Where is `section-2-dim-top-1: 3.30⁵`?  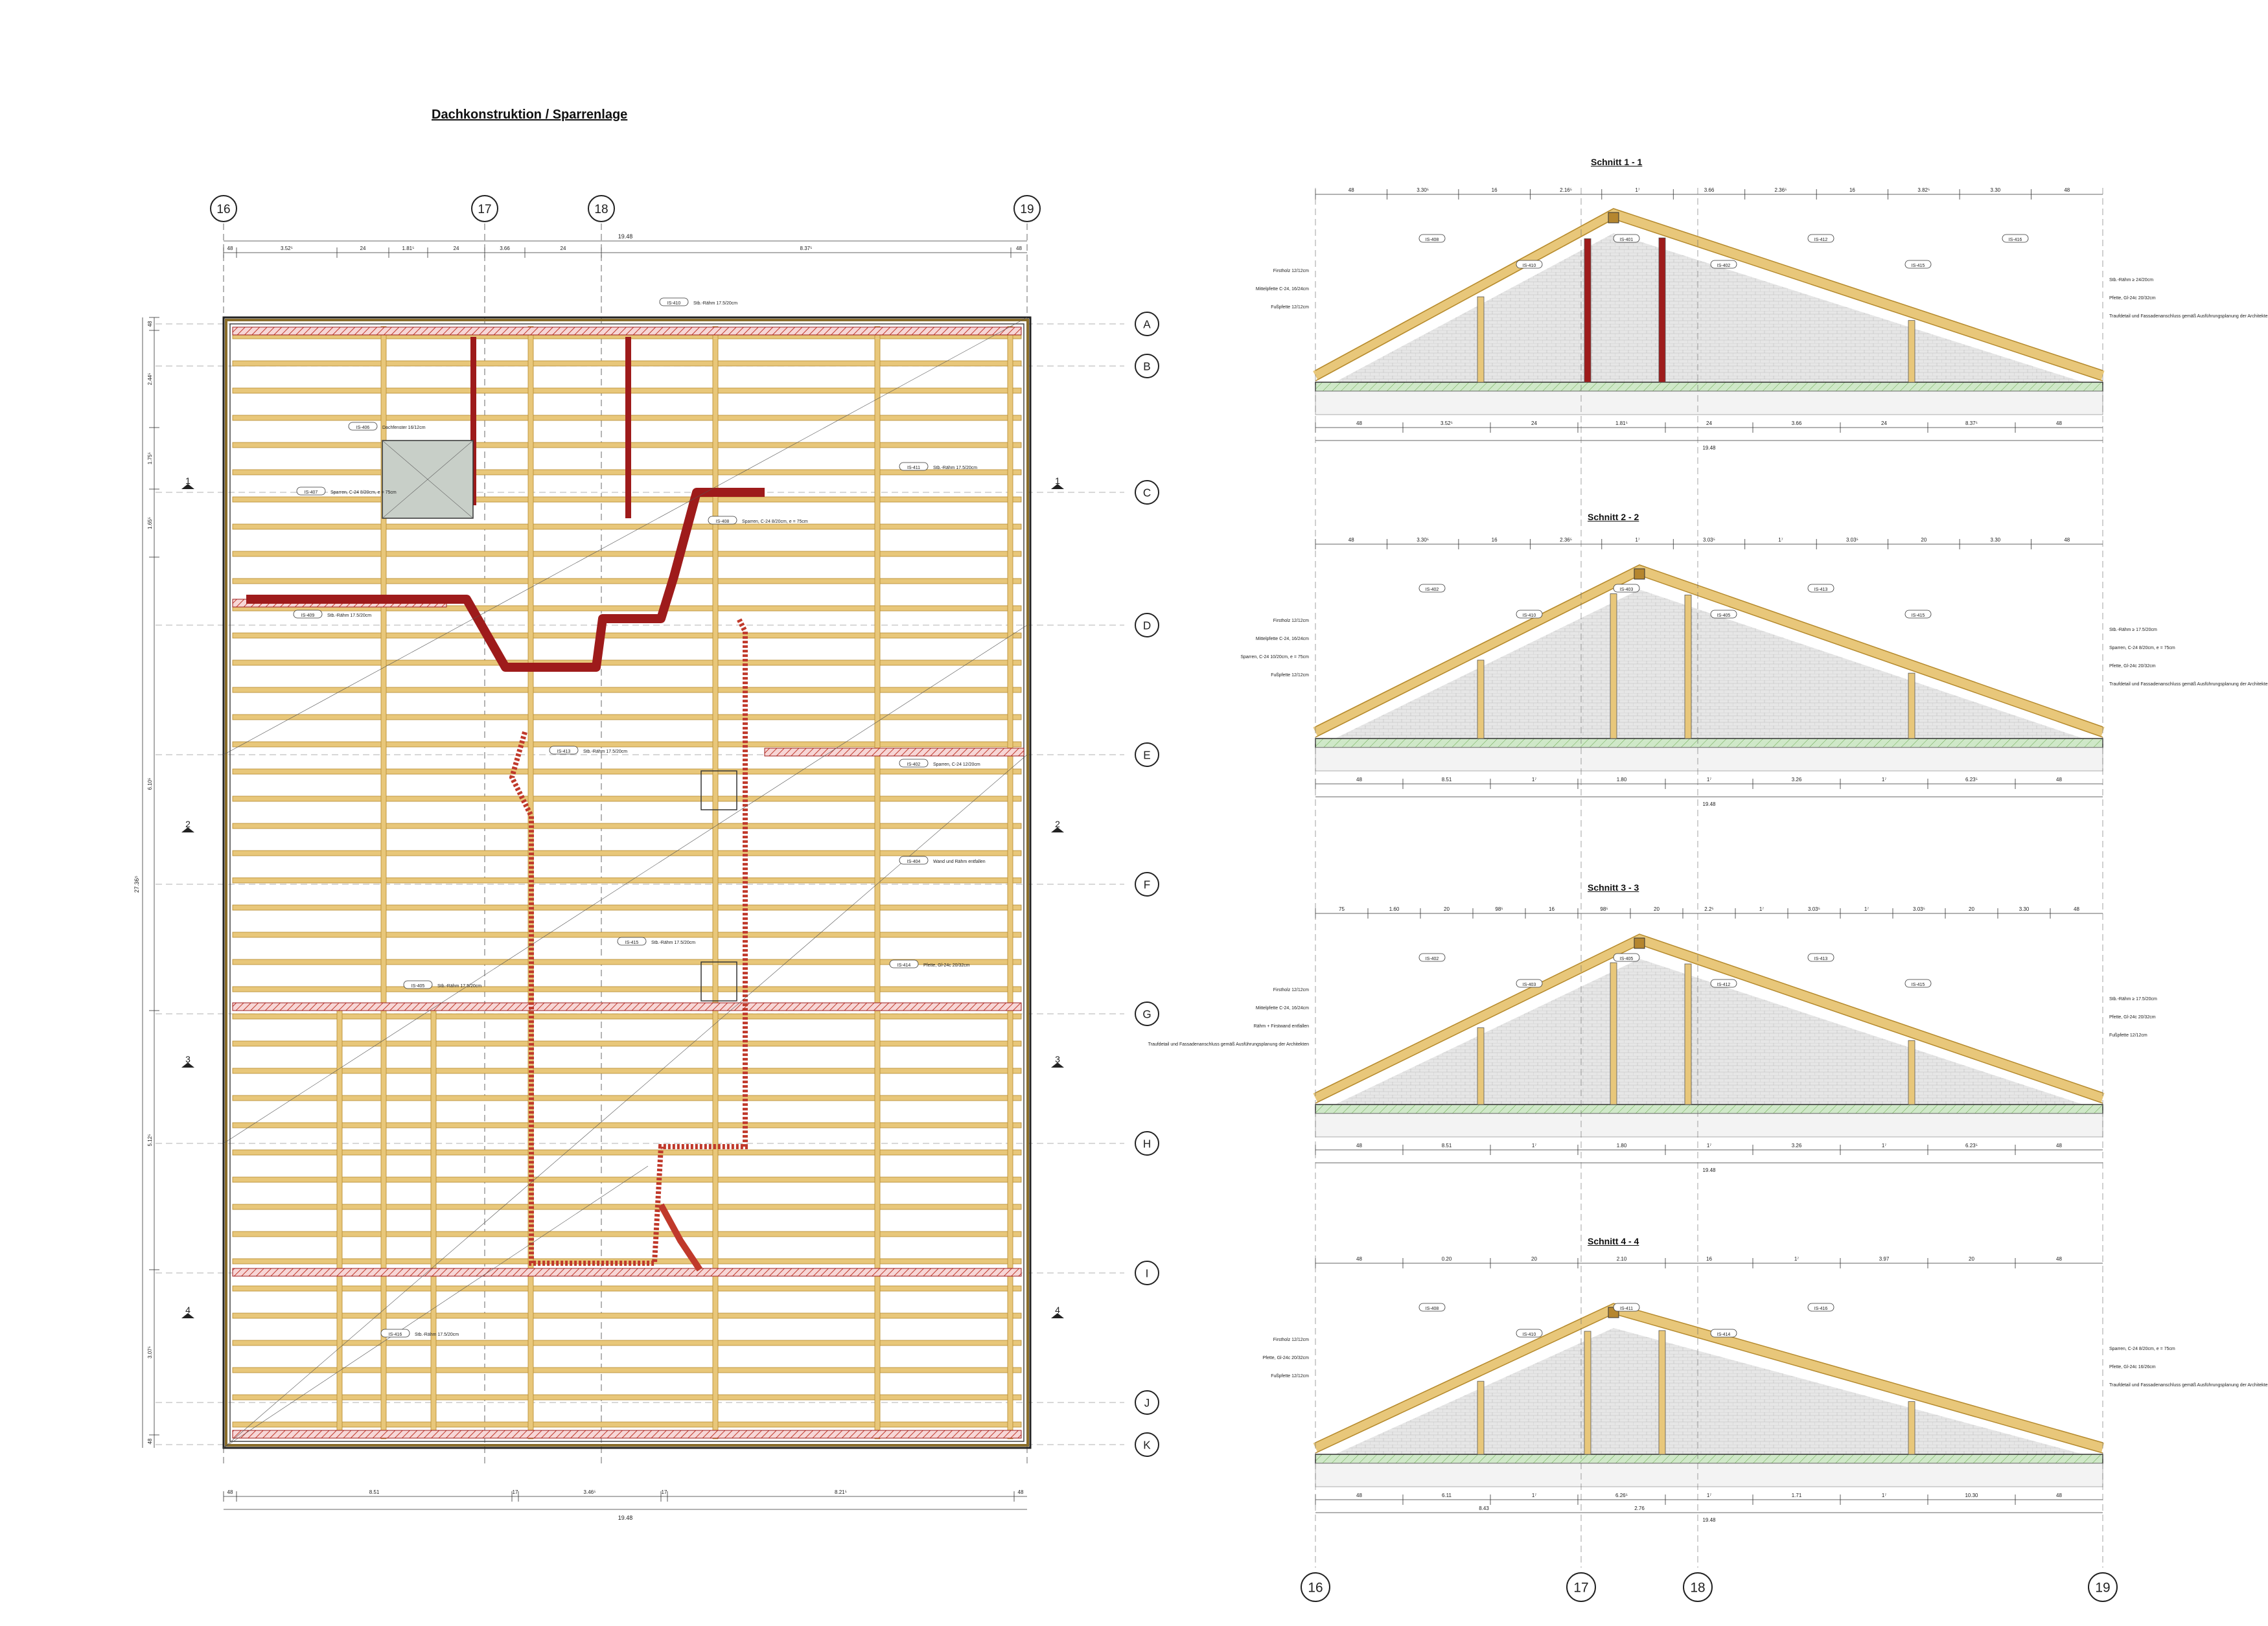
section-2-dim-top-1: 3.30⁵ is located at coordinates (1423, 540).